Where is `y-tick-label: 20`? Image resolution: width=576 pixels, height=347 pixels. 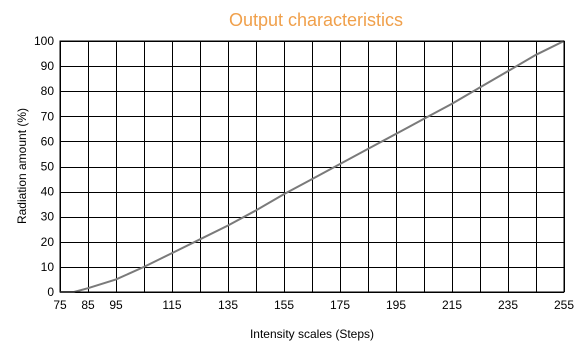 y-tick-label: 20 is located at coordinates (48, 242).